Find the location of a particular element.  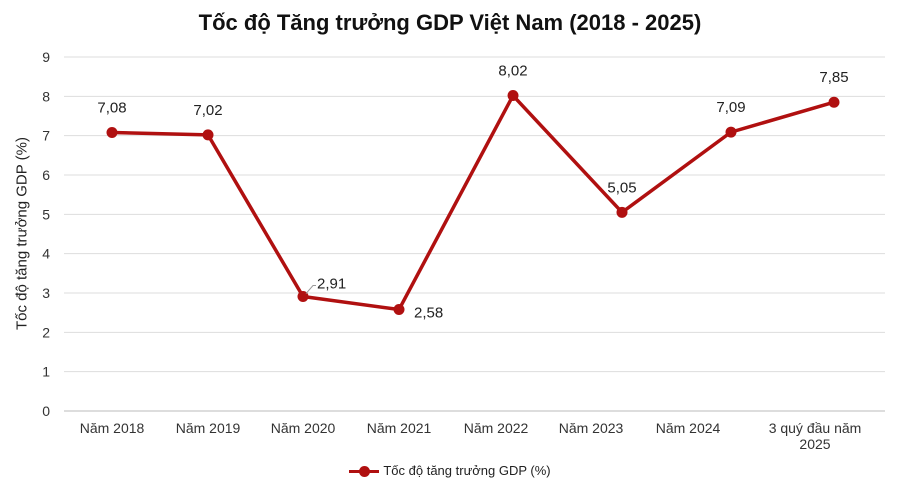

y-tick-label: 8 is located at coordinates (46, 96).